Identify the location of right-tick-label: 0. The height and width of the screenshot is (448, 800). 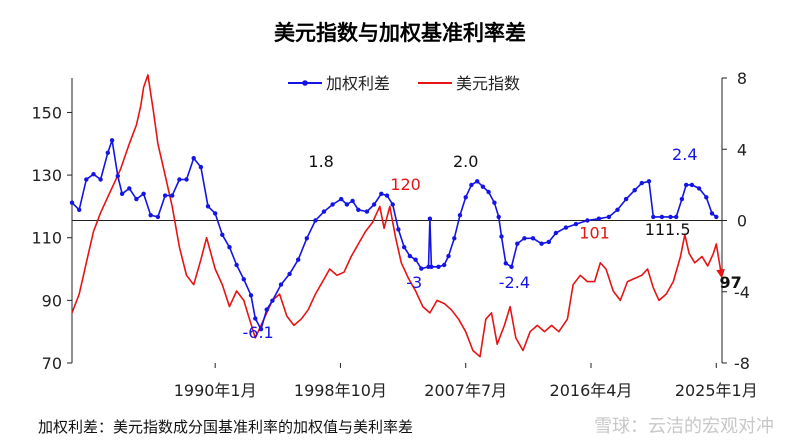
(742, 221).